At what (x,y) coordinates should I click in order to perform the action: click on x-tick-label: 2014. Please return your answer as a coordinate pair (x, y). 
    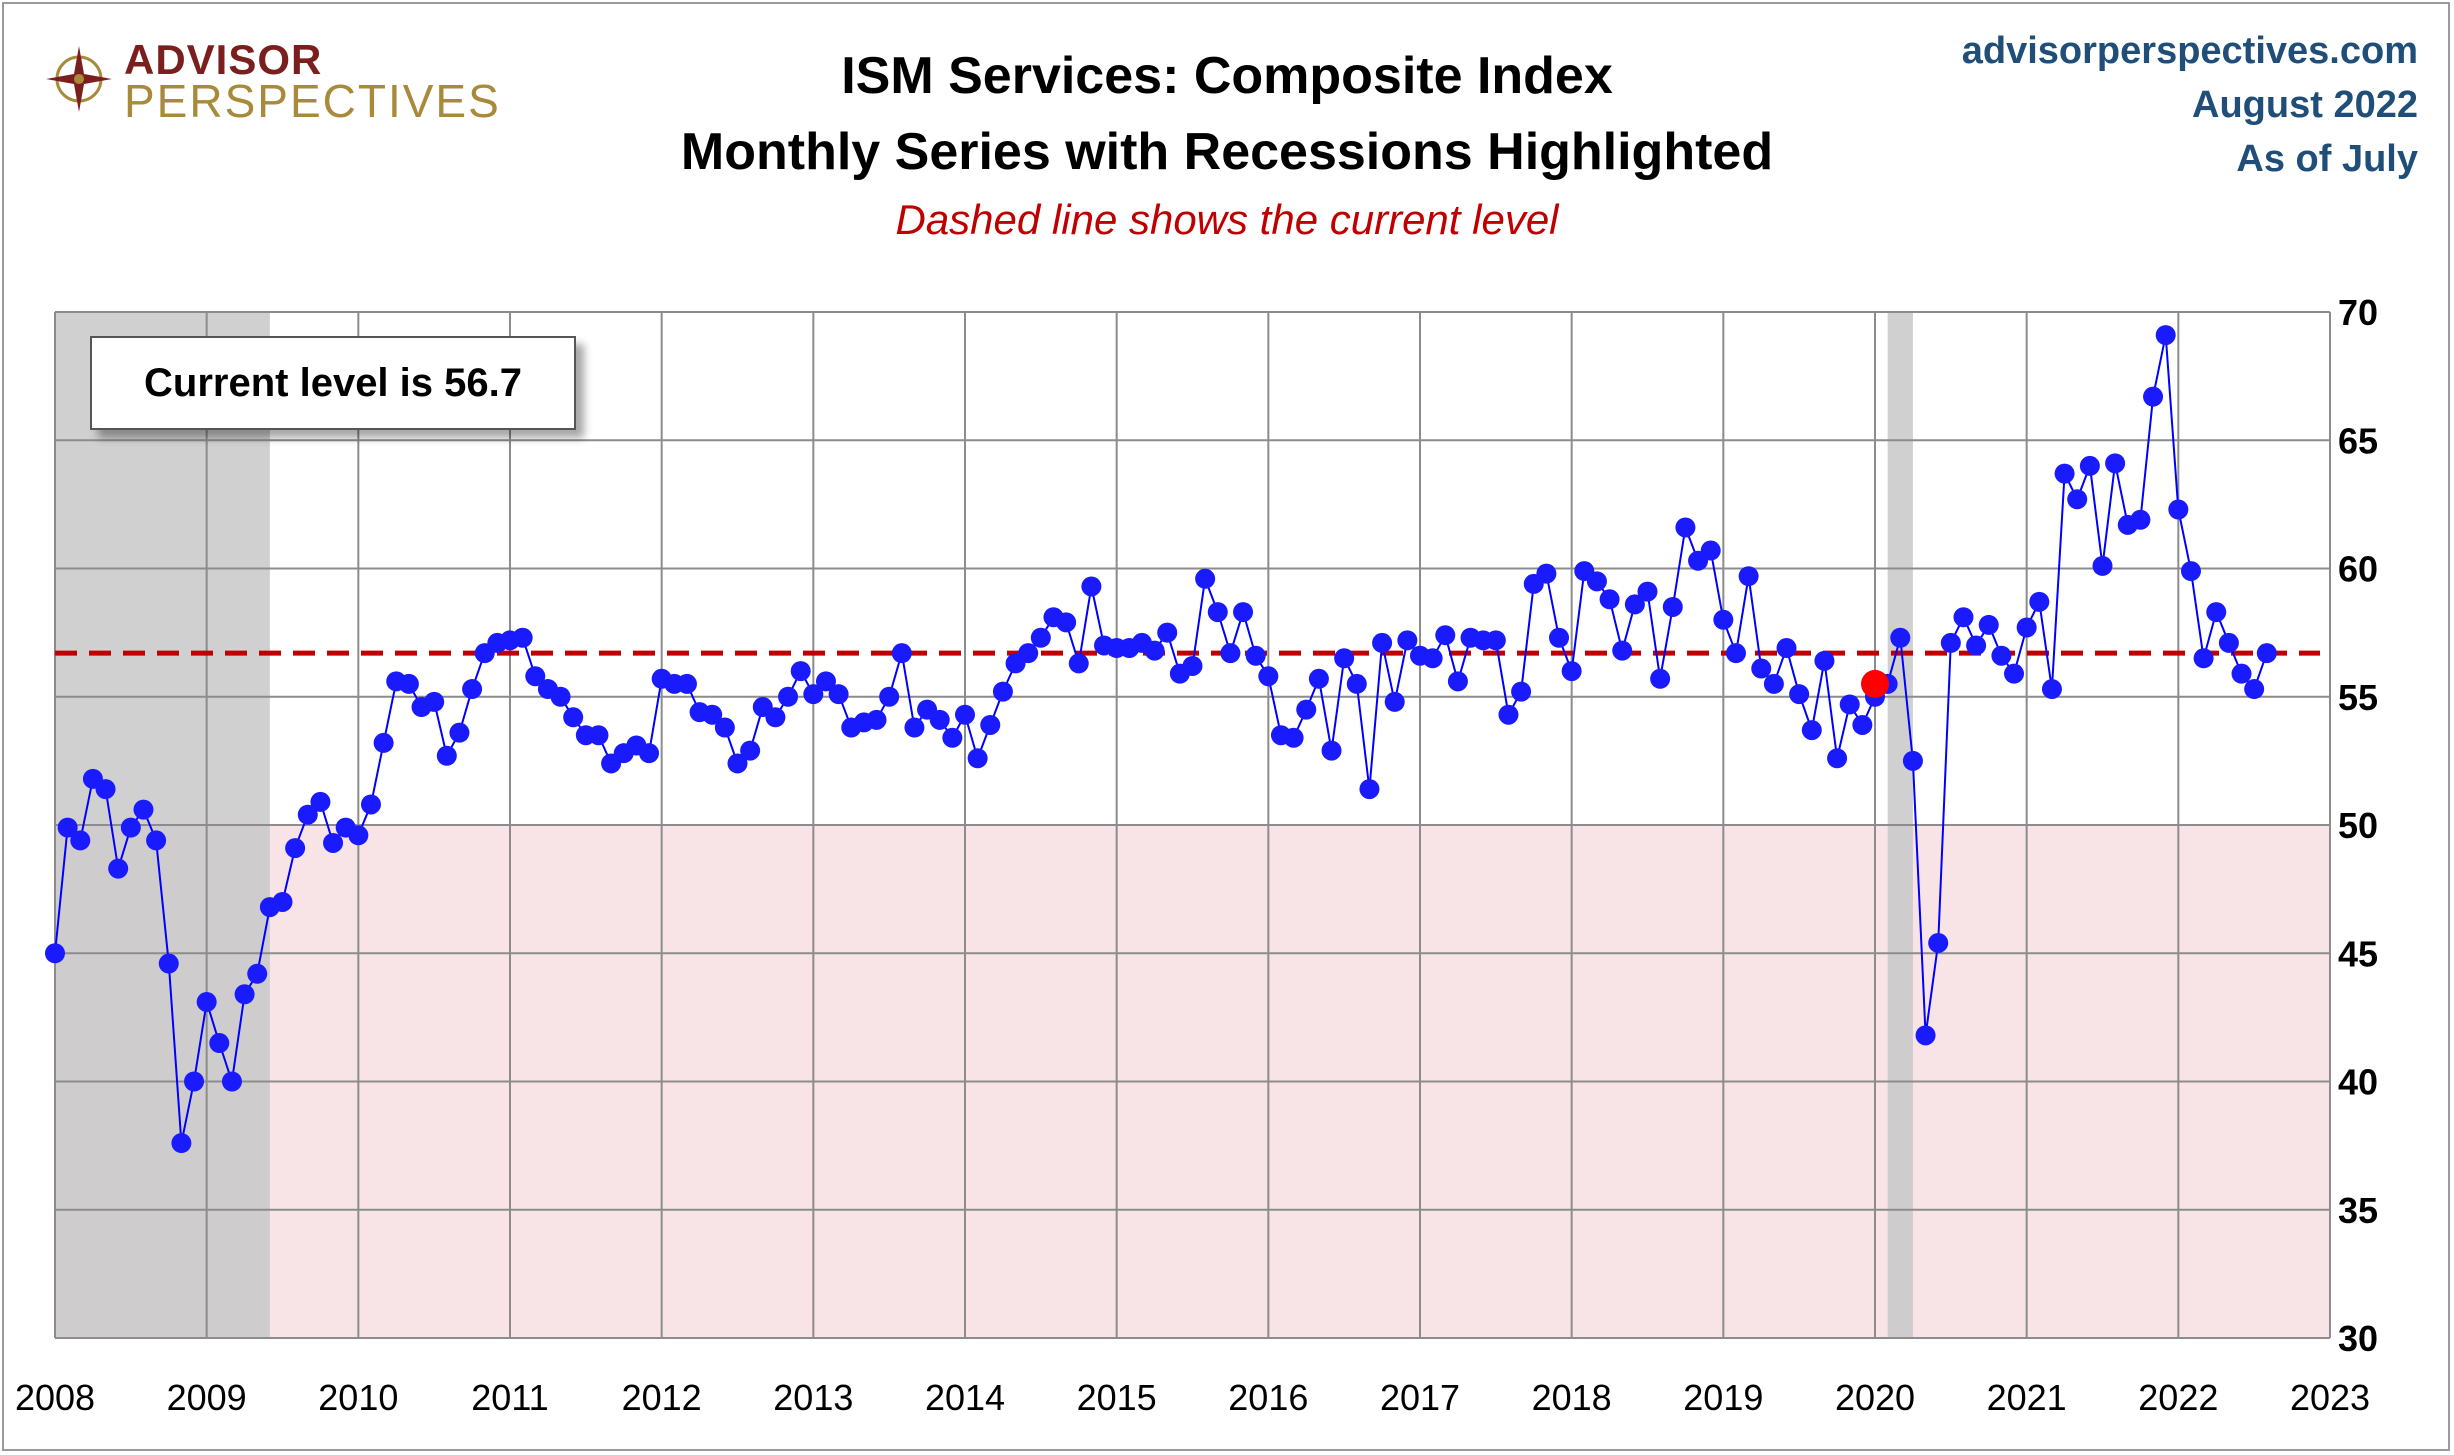
    Looking at the image, I should click on (965, 1397).